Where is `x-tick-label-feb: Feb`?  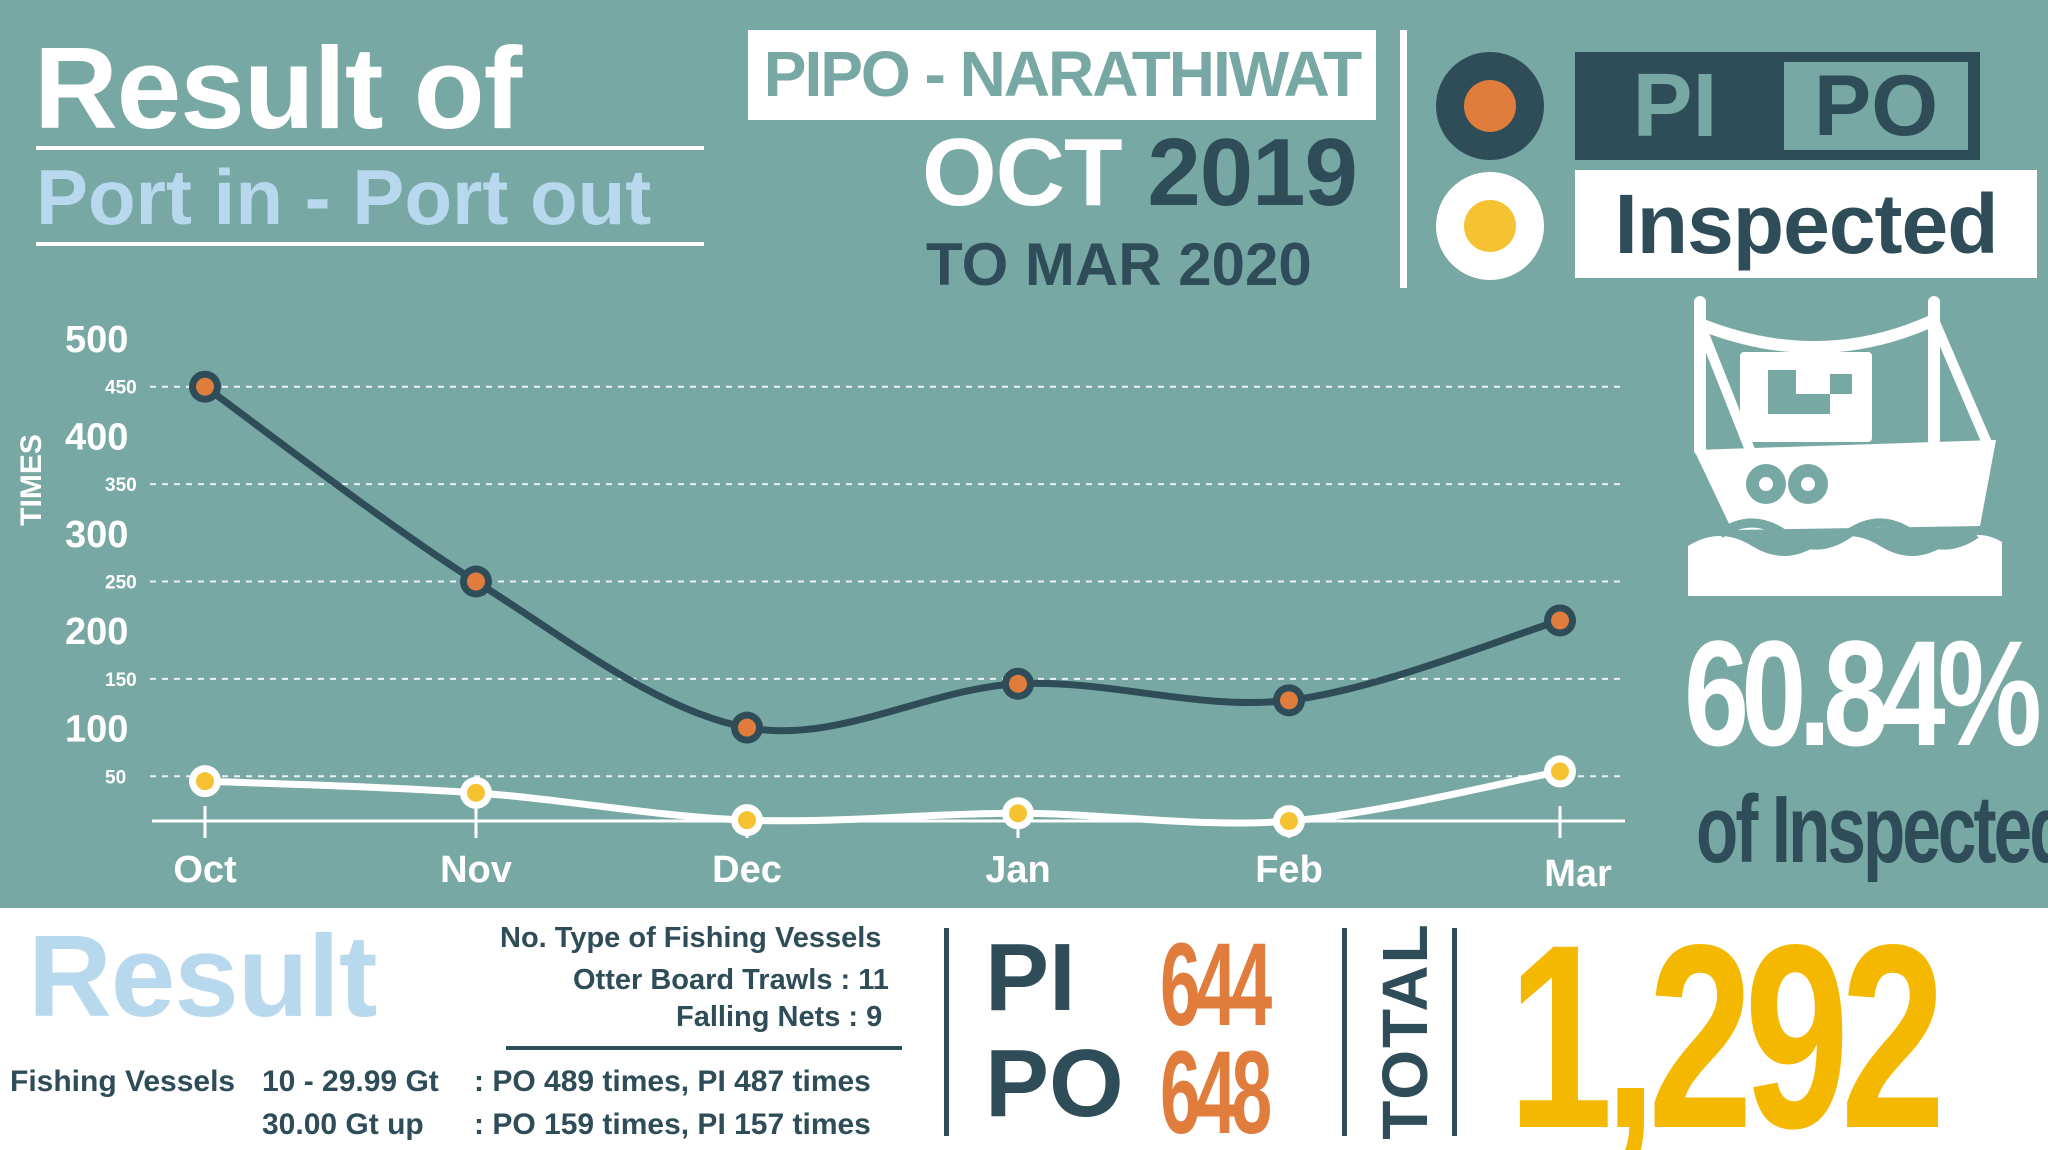 x-tick-label-feb: Feb is located at coordinates (1289, 870).